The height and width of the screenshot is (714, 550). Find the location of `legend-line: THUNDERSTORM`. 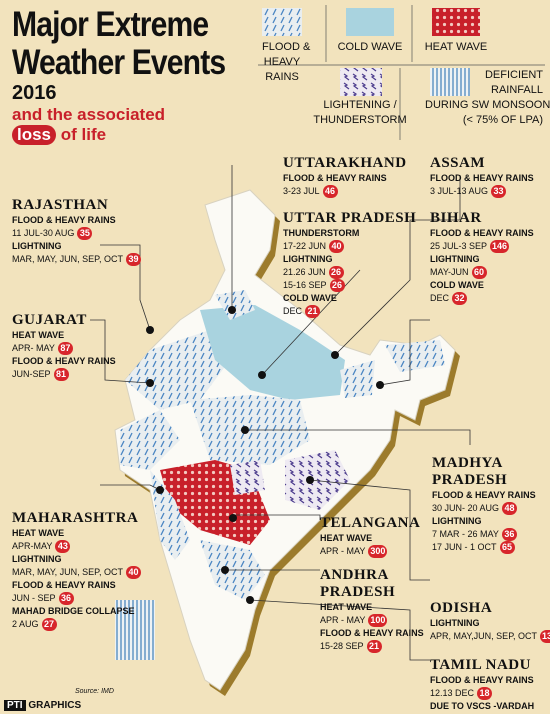

legend-line: THUNDERSTORM is located at coordinates (360, 120).